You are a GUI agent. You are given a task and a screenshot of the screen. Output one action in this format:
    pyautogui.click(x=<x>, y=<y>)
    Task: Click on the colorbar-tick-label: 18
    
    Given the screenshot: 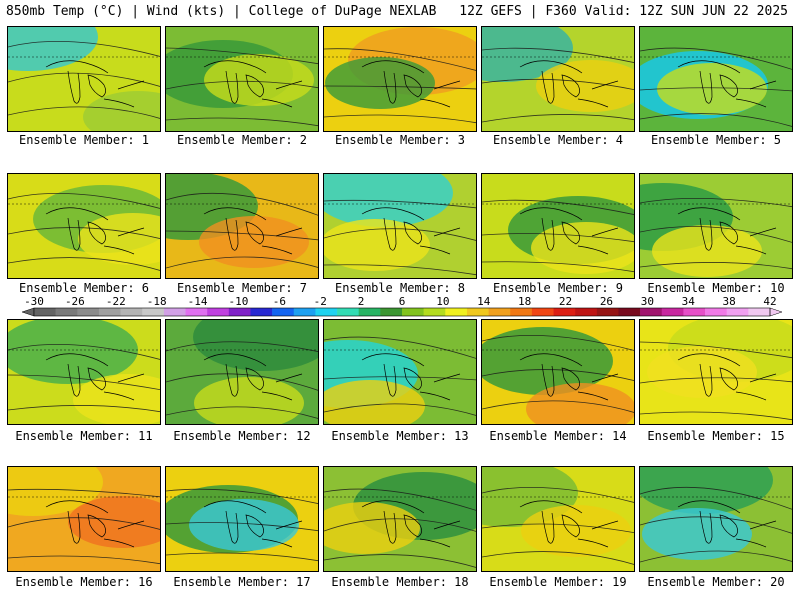 What is the action you would take?
    pyautogui.click(x=524, y=302)
    